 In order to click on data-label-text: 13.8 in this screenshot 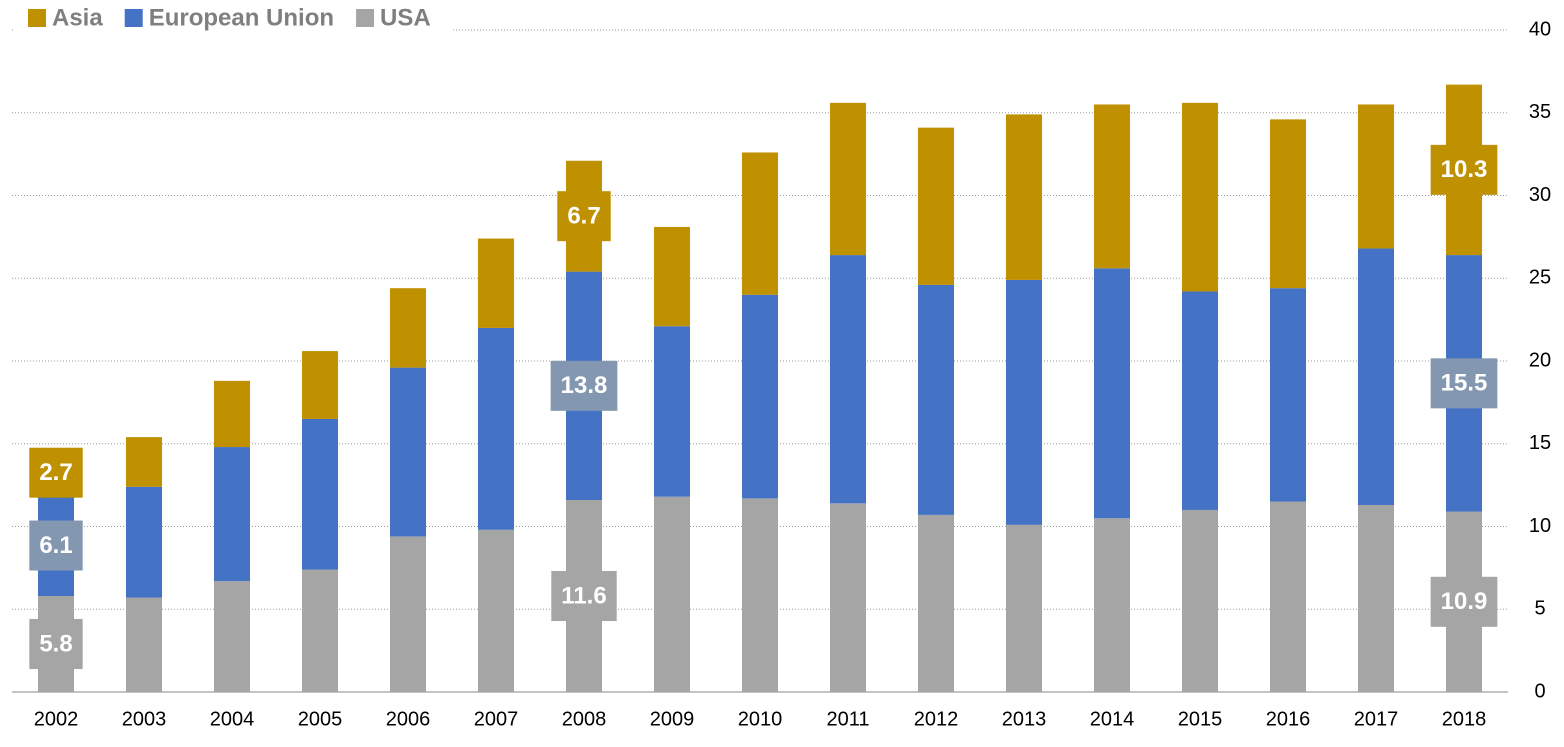, I will do `click(584, 385)`.